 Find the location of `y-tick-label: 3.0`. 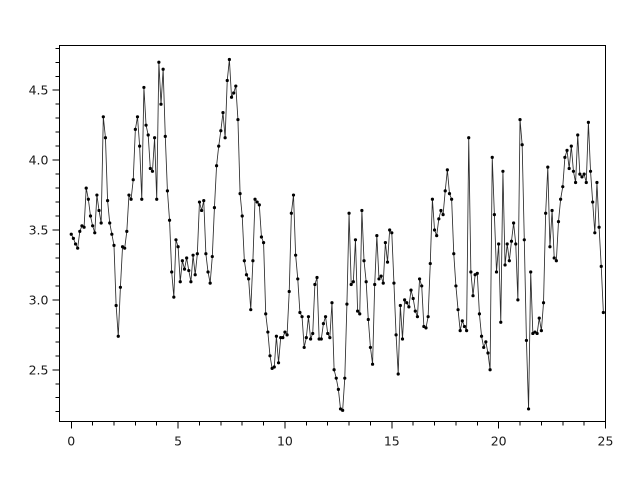

y-tick-label: 3.0 is located at coordinates (39, 299).